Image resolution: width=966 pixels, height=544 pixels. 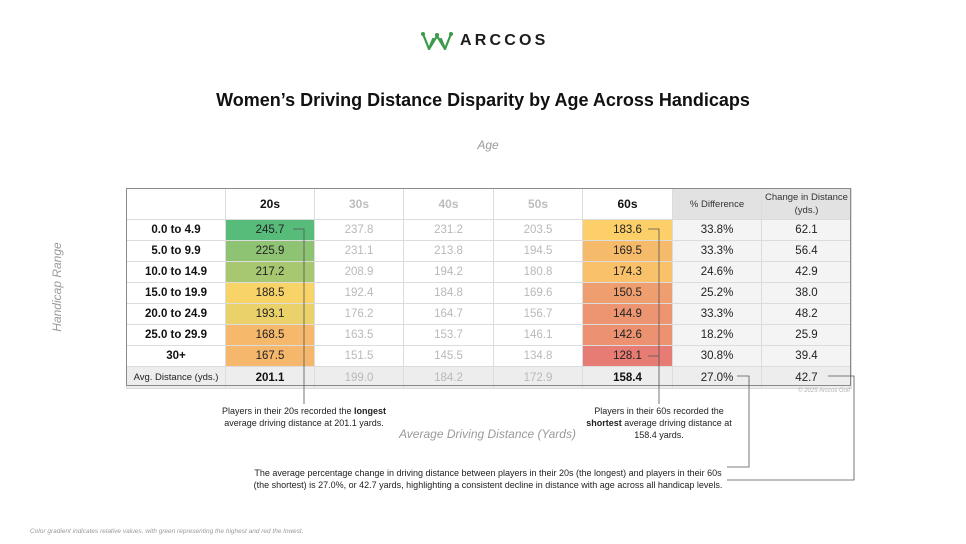 I want to click on heatmap-cell: 225.9, so click(x=270, y=251).